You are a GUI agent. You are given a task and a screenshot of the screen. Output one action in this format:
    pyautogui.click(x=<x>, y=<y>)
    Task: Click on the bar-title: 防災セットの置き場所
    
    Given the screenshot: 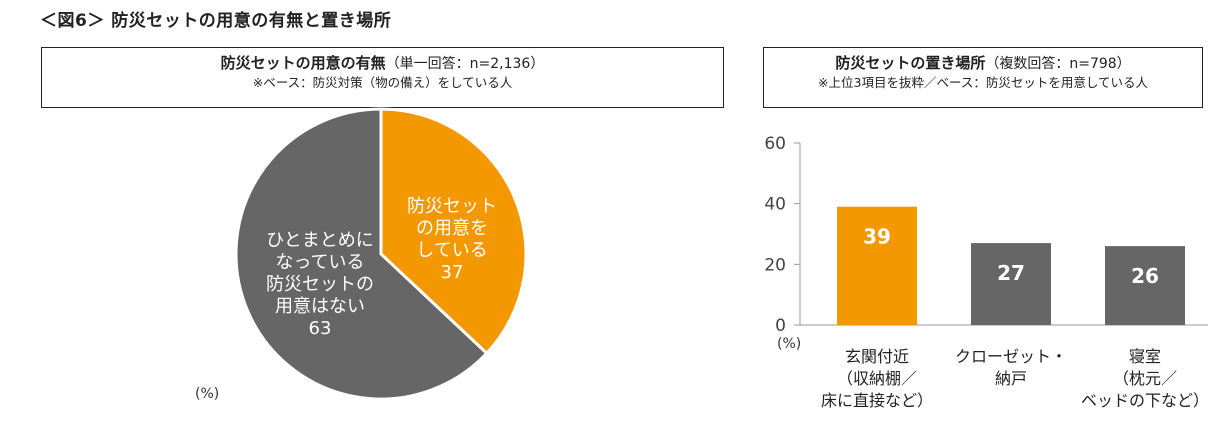 What is the action you would take?
    pyautogui.click(x=910, y=63)
    